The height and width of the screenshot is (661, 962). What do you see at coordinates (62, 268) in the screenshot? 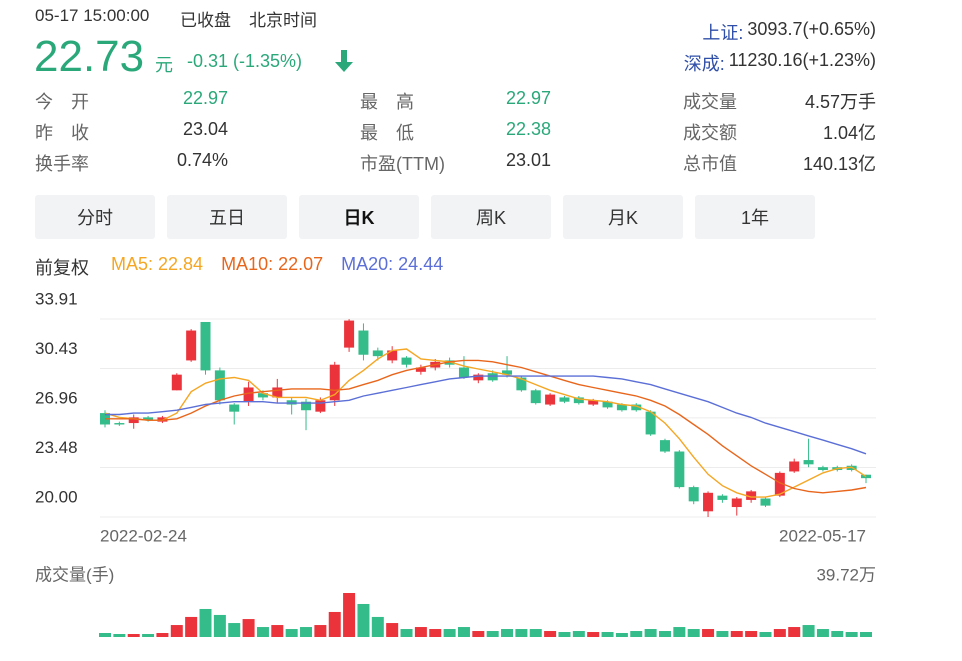
I see `adjust: 前复权` at bounding box center [62, 268].